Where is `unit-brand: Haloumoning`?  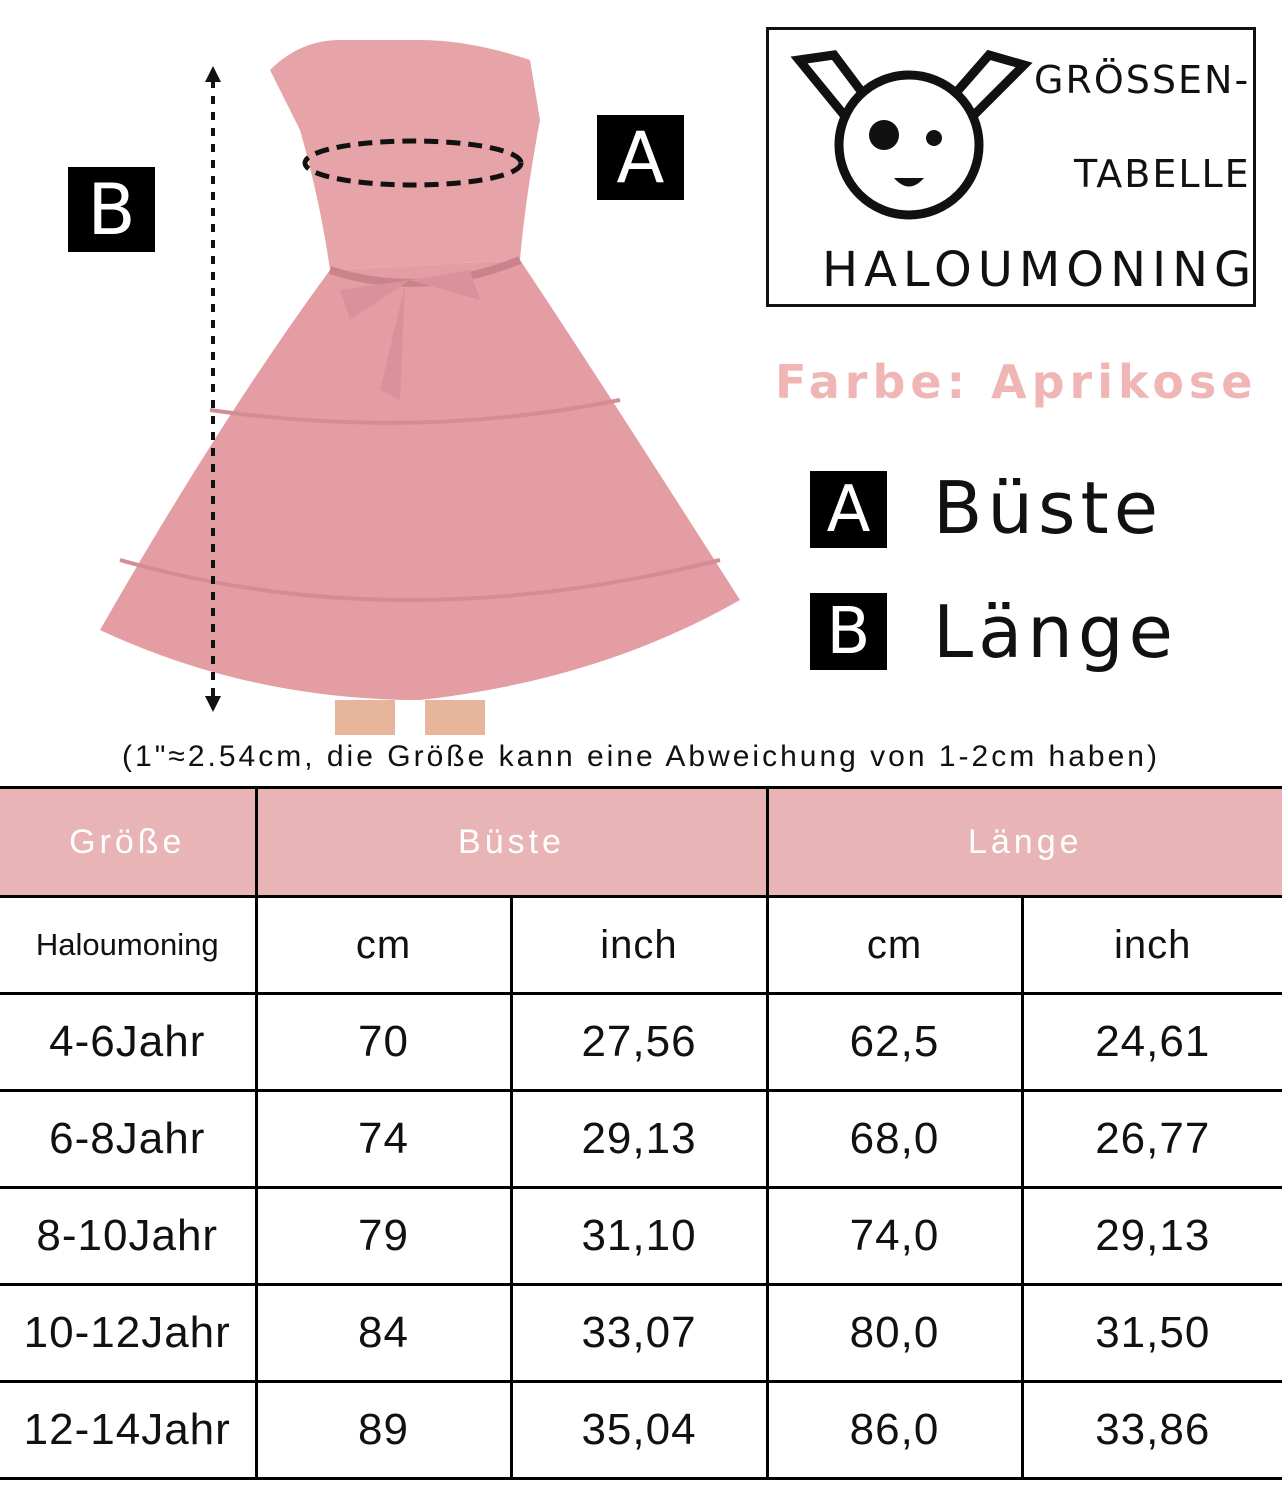 unit-brand: Haloumoning is located at coordinates (129, 945).